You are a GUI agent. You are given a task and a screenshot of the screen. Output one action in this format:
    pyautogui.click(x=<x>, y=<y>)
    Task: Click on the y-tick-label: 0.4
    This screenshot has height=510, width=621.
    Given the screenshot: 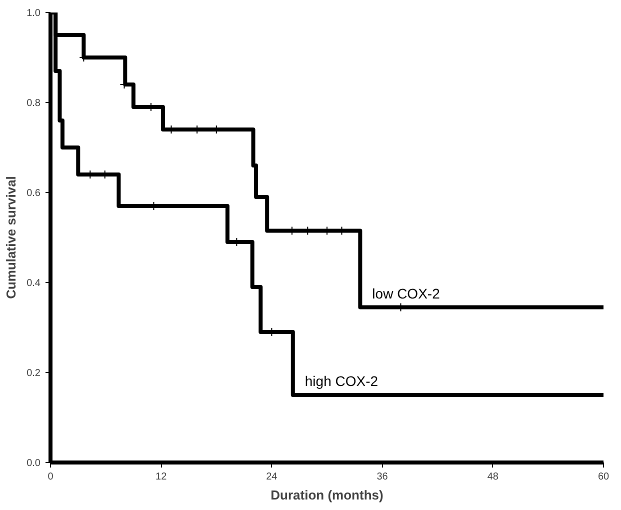 What is the action you would take?
    pyautogui.click(x=33, y=283)
    